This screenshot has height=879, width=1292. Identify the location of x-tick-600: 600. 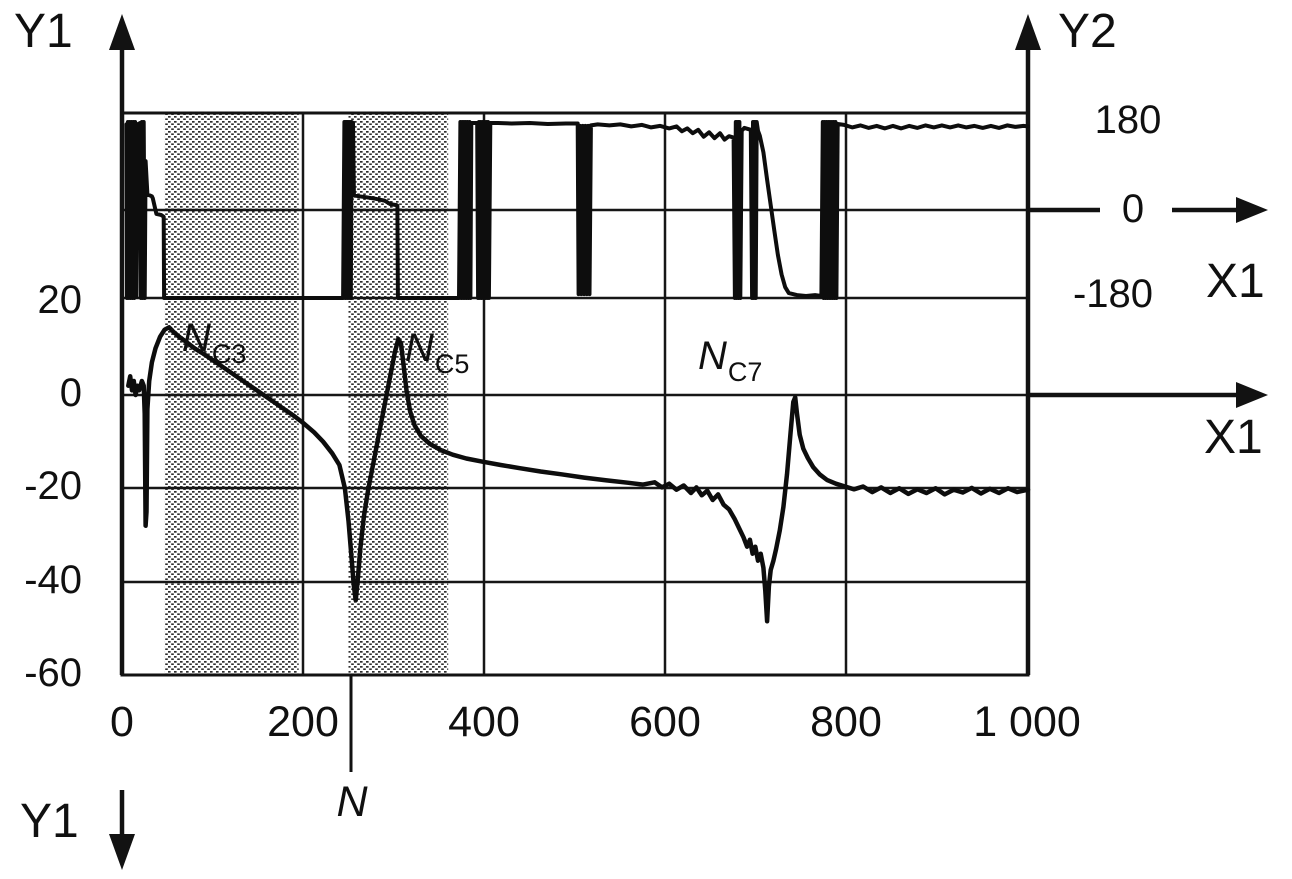
(665, 722).